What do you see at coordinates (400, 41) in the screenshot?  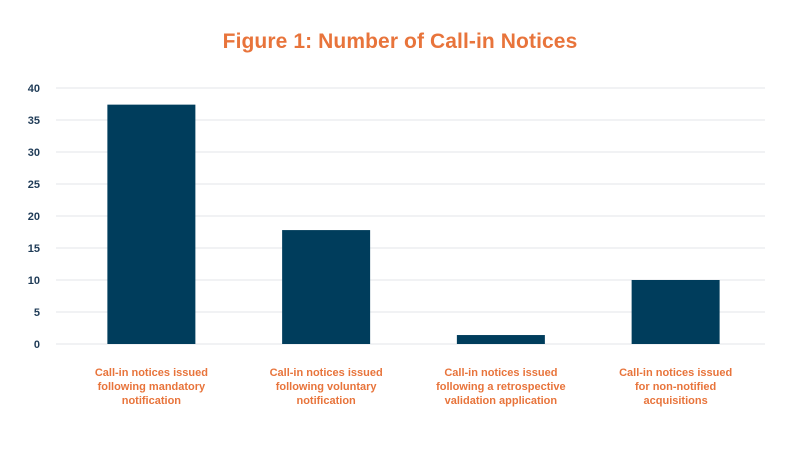 I see `chart-title: Figure 1: Number of Call-in Notices` at bounding box center [400, 41].